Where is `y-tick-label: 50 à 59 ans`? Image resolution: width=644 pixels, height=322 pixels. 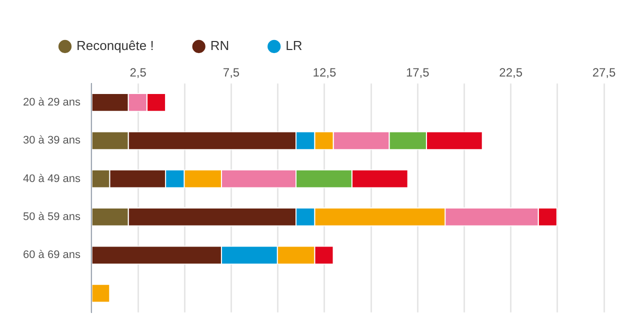 y-tick-label: 50 à 59 ans is located at coordinates (51, 217).